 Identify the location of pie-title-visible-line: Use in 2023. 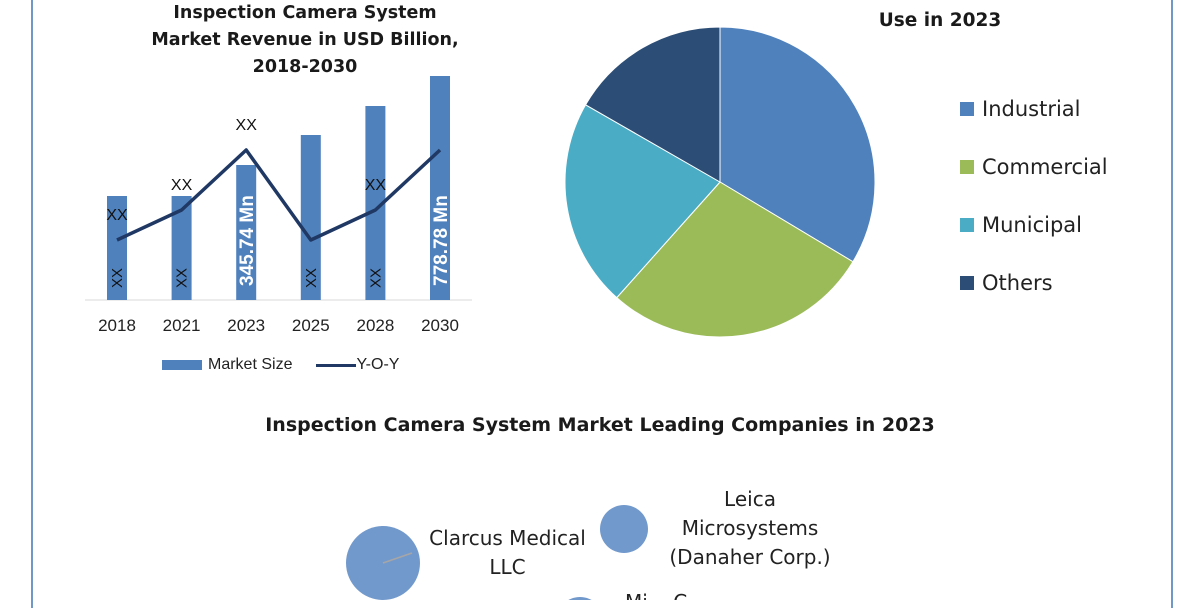
(940, 20).